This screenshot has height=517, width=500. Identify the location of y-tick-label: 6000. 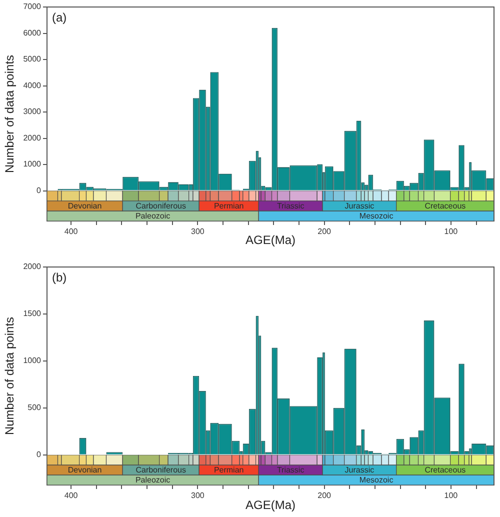
(32, 33).